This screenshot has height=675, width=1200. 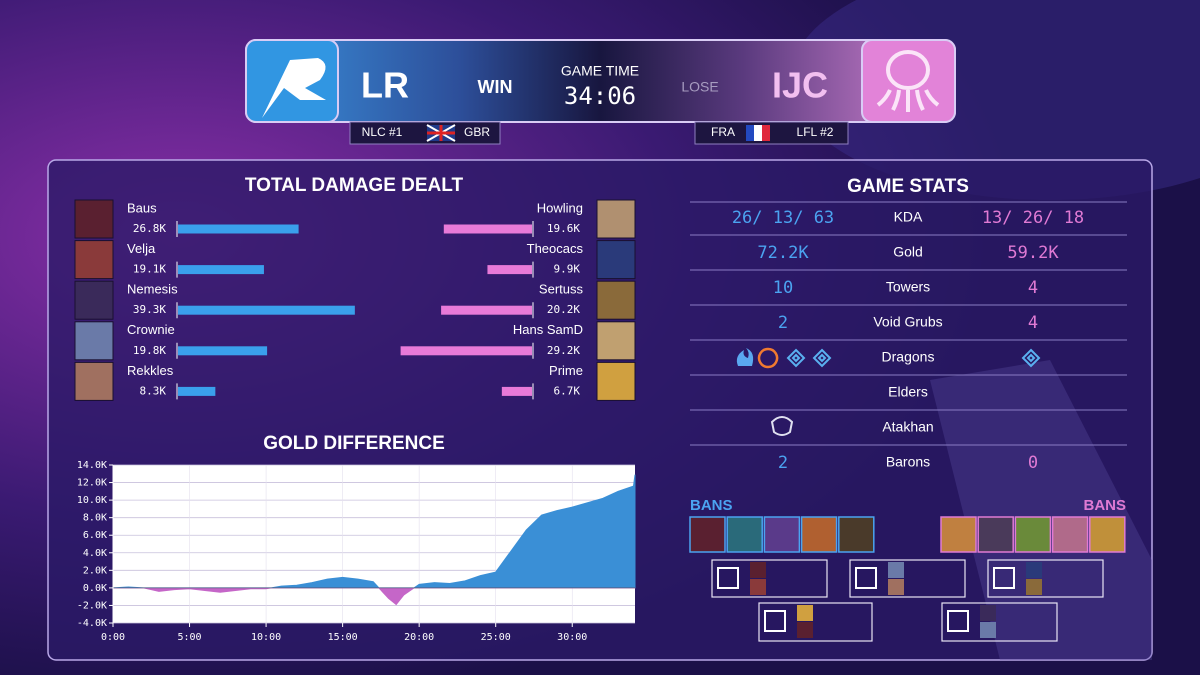 What do you see at coordinates (385, 85) in the screenshot?
I see `left-team: LR` at bounding box center [385, 85].